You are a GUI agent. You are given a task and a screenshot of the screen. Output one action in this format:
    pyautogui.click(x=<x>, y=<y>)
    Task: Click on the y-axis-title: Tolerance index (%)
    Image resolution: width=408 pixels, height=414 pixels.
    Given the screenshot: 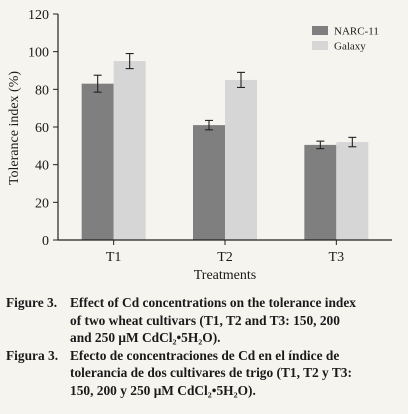 What is the action you would take?
    pyautogui.click(x=14, y=128)
    